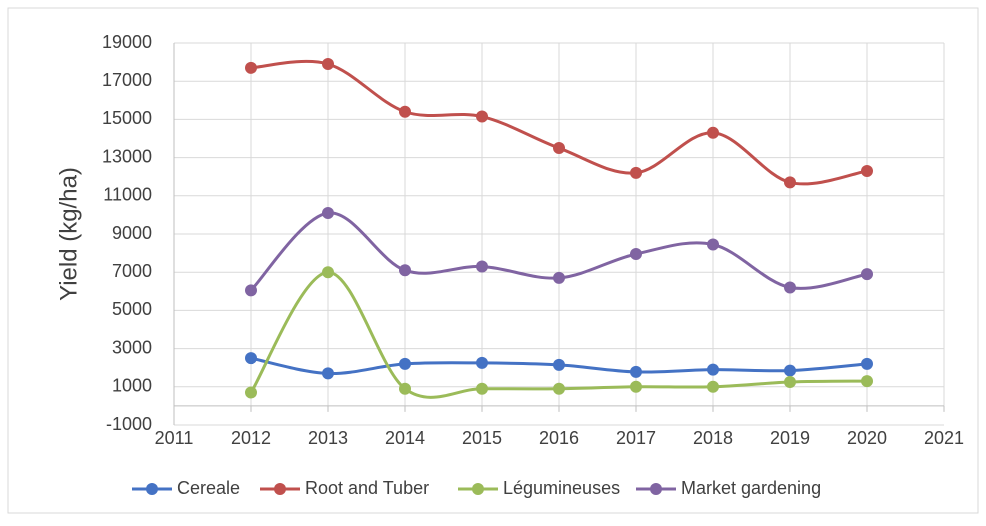 This screenshot has height=526, width=986. Describe the element at coordinates (174, 438) in the screenshot. I see `x-tick-label: 2011` at that location.